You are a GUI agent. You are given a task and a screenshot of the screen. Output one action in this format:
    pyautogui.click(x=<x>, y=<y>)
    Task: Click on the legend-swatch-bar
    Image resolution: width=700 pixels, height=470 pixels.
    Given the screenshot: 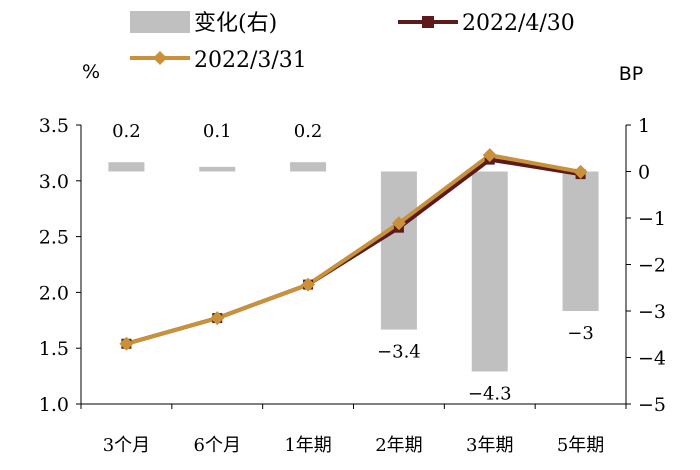 What is the action you would take?
    pyautogui.click(x=160, y=22)
    